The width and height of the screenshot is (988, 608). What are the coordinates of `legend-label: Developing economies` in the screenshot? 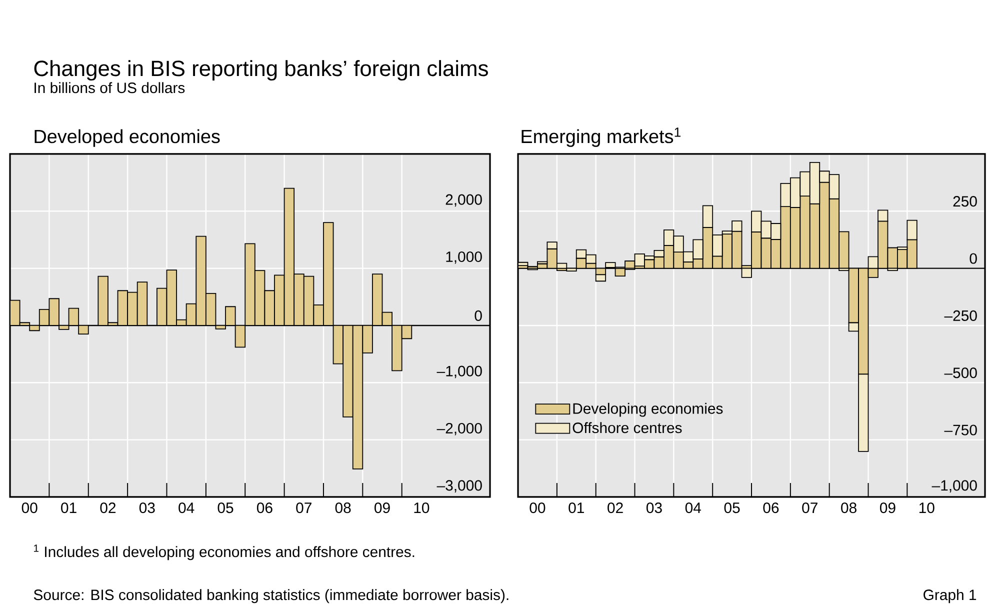 It's located at (648, 409).